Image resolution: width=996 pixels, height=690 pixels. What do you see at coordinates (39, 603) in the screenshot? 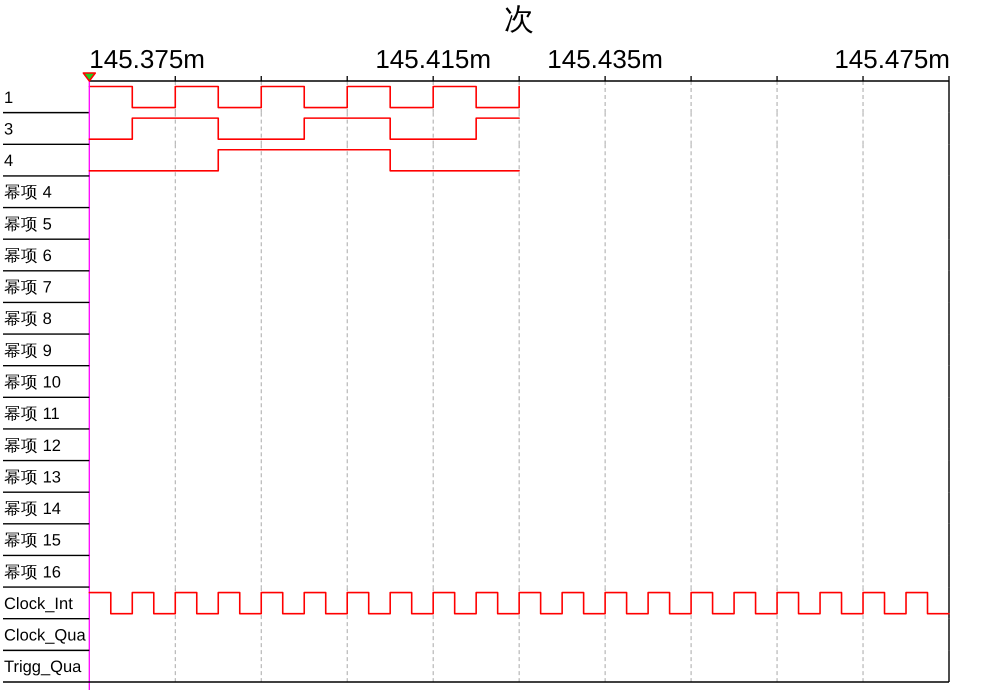
I see `y-axis-title: Clock_Int` at bounding box center [39, 603].